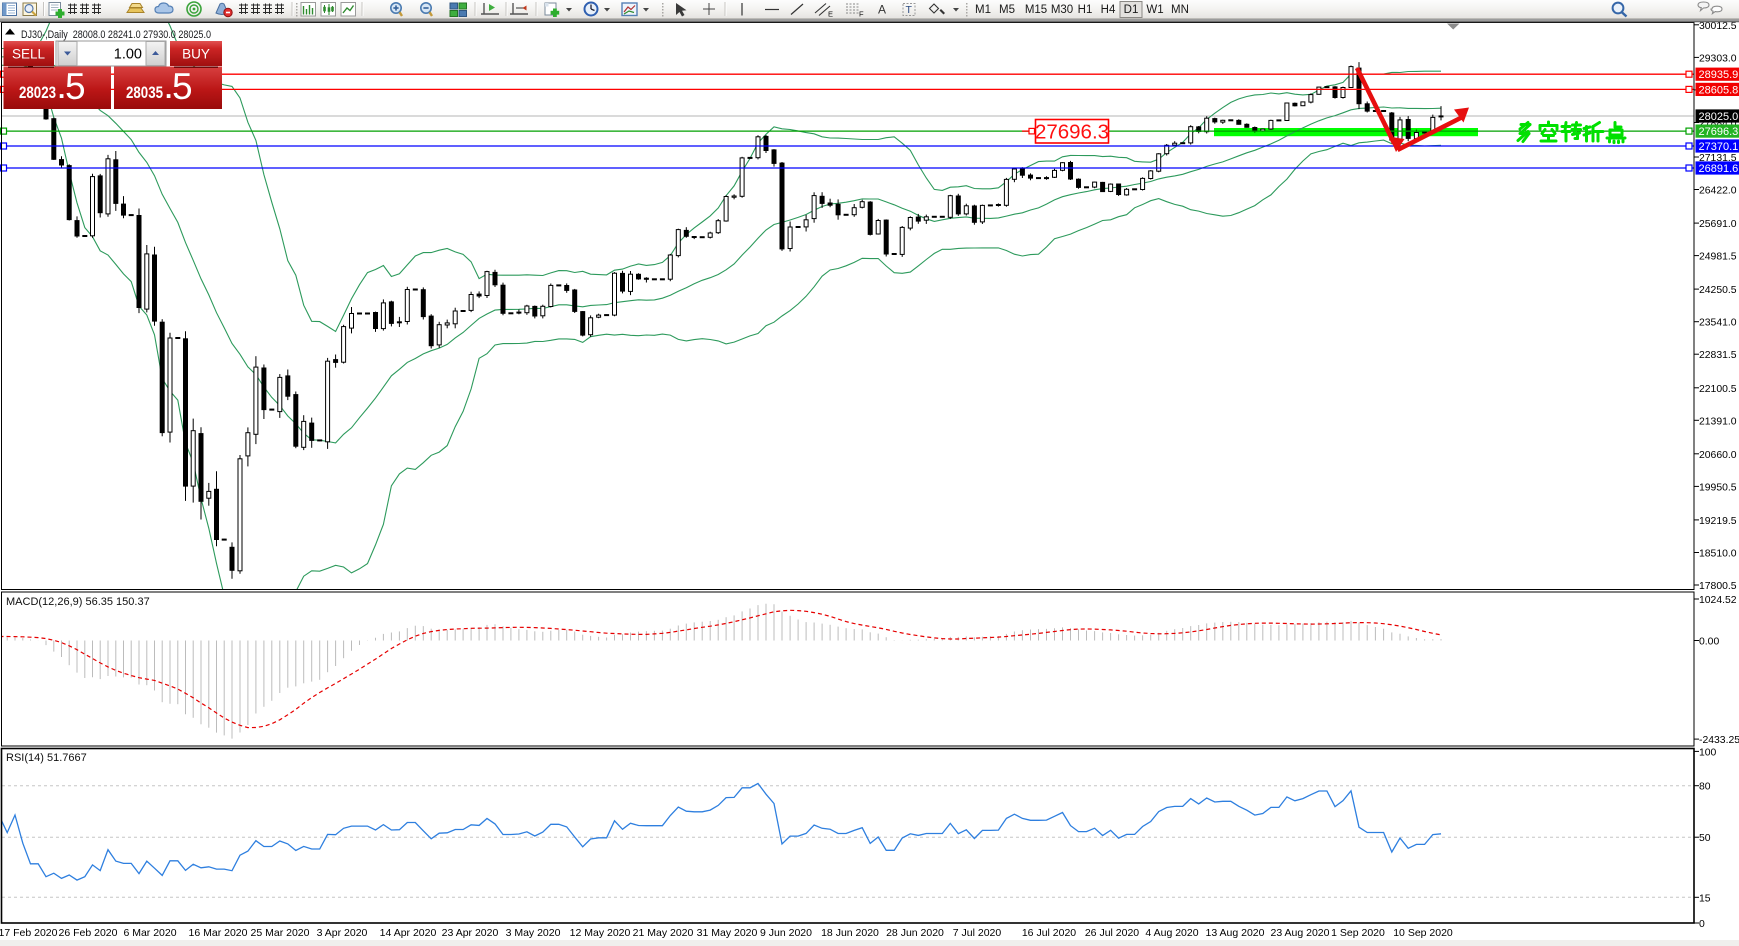  I want to click on svg-text: 26422.0, so click(1718, 191).